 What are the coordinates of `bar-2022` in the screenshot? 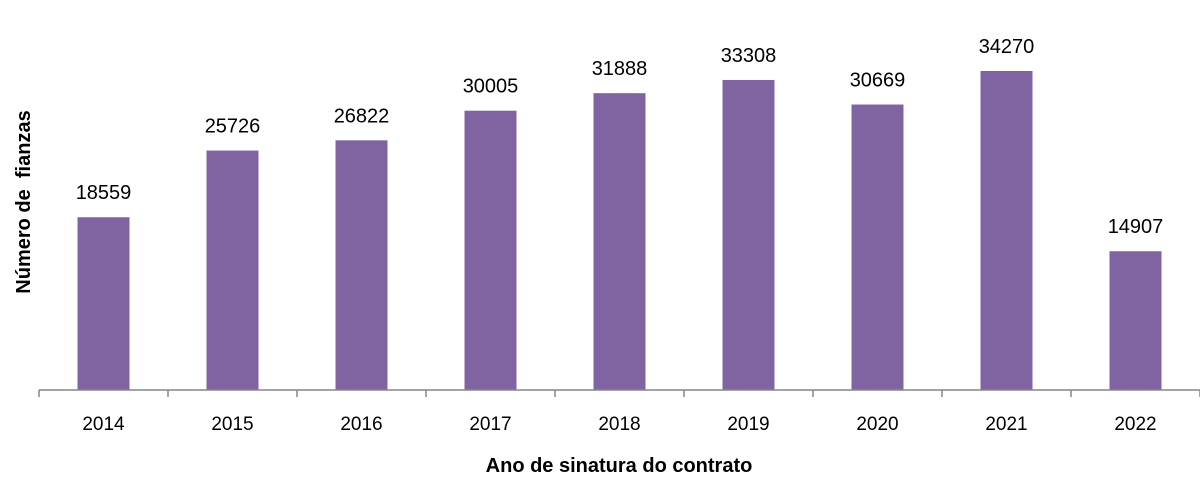 It's located at (1135, 320).